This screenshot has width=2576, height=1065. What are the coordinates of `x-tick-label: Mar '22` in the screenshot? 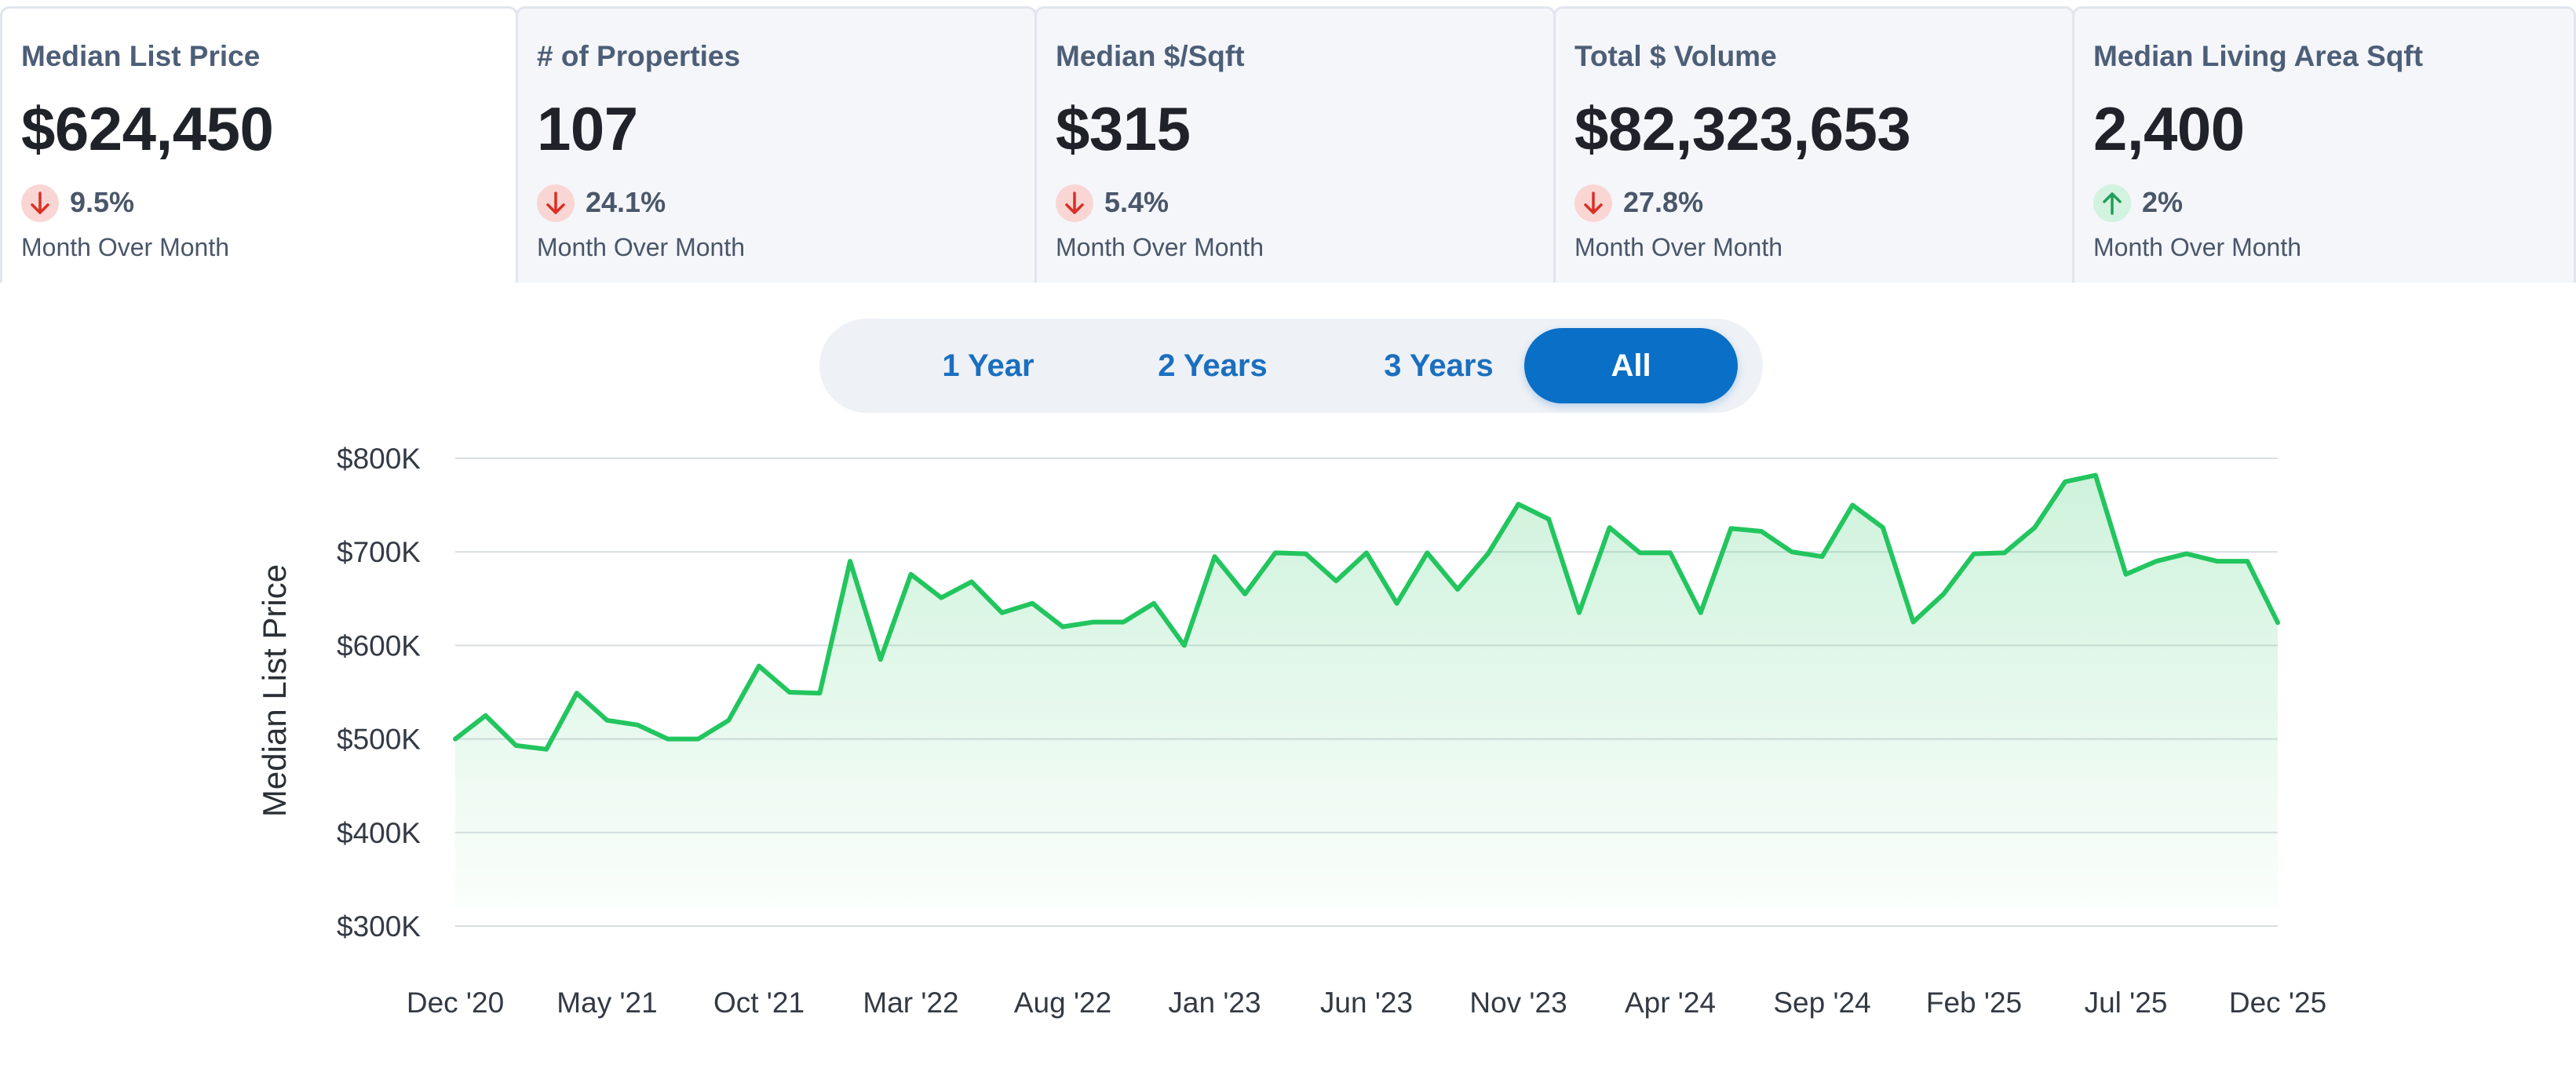 It's located at (910, 1003).